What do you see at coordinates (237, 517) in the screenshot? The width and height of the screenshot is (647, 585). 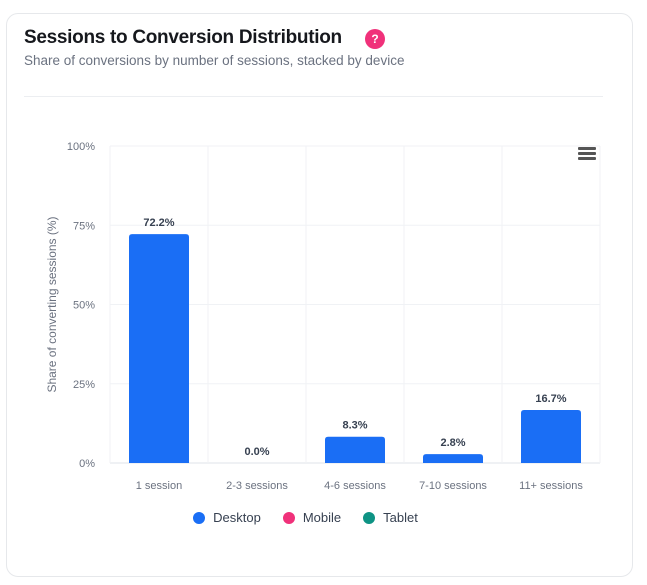 I see `legend-label: Desktop` at bounding box center [237, 517].